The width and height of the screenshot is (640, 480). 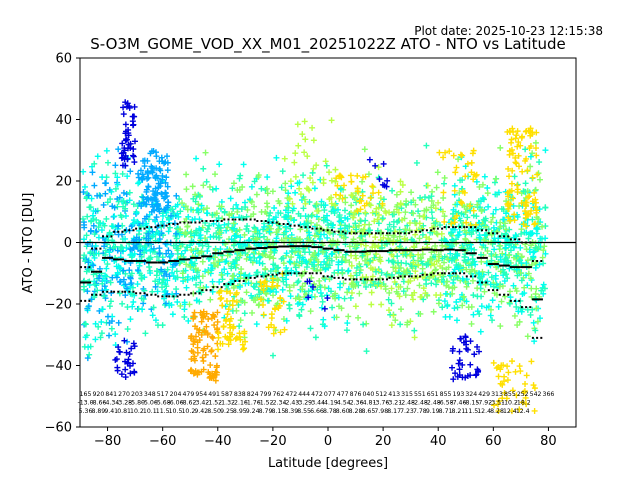 What do you see at coordinates (140, 245) in the screenshot?
I see `scatter-point-1929` at bounding box center [140, 245].